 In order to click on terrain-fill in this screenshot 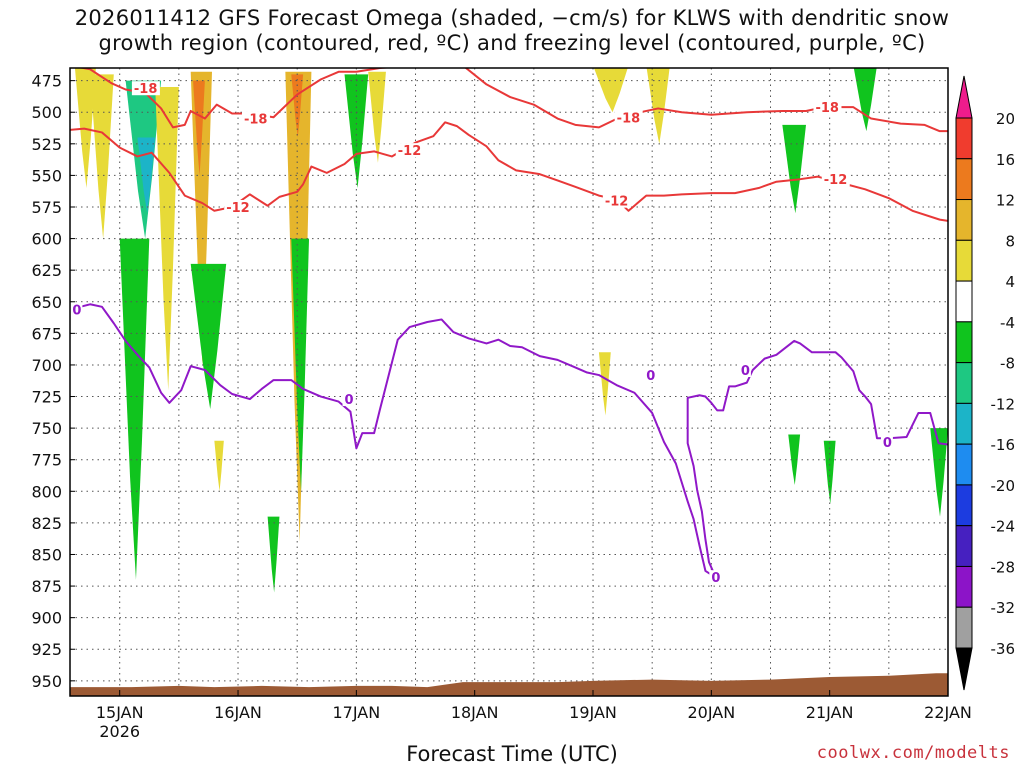, I will do `click(509, 684)`.